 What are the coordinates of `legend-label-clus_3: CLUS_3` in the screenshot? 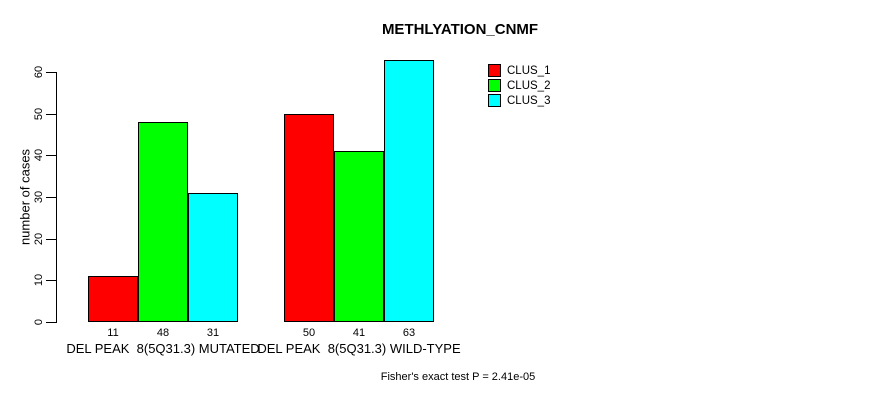 It's located at (529, 100).